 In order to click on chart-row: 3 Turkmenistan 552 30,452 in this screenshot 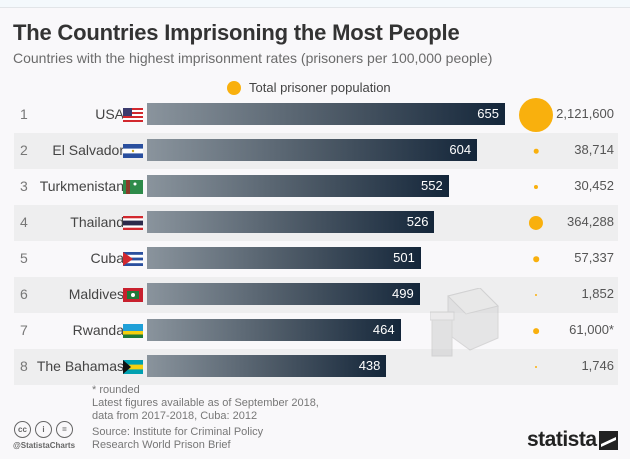, I will do `click(316, 187)`.